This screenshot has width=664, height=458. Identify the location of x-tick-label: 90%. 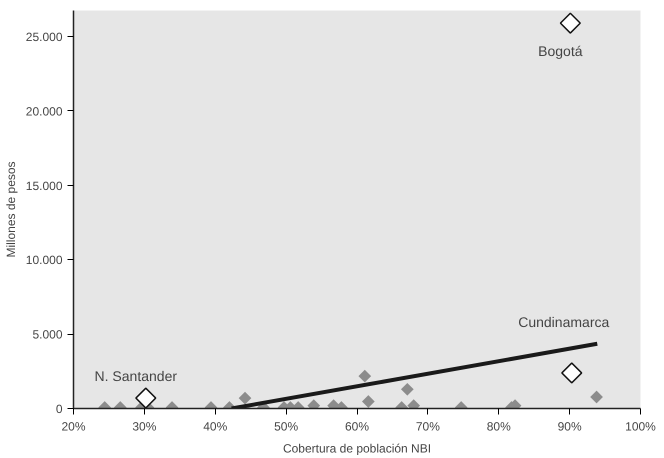
(570, 427).